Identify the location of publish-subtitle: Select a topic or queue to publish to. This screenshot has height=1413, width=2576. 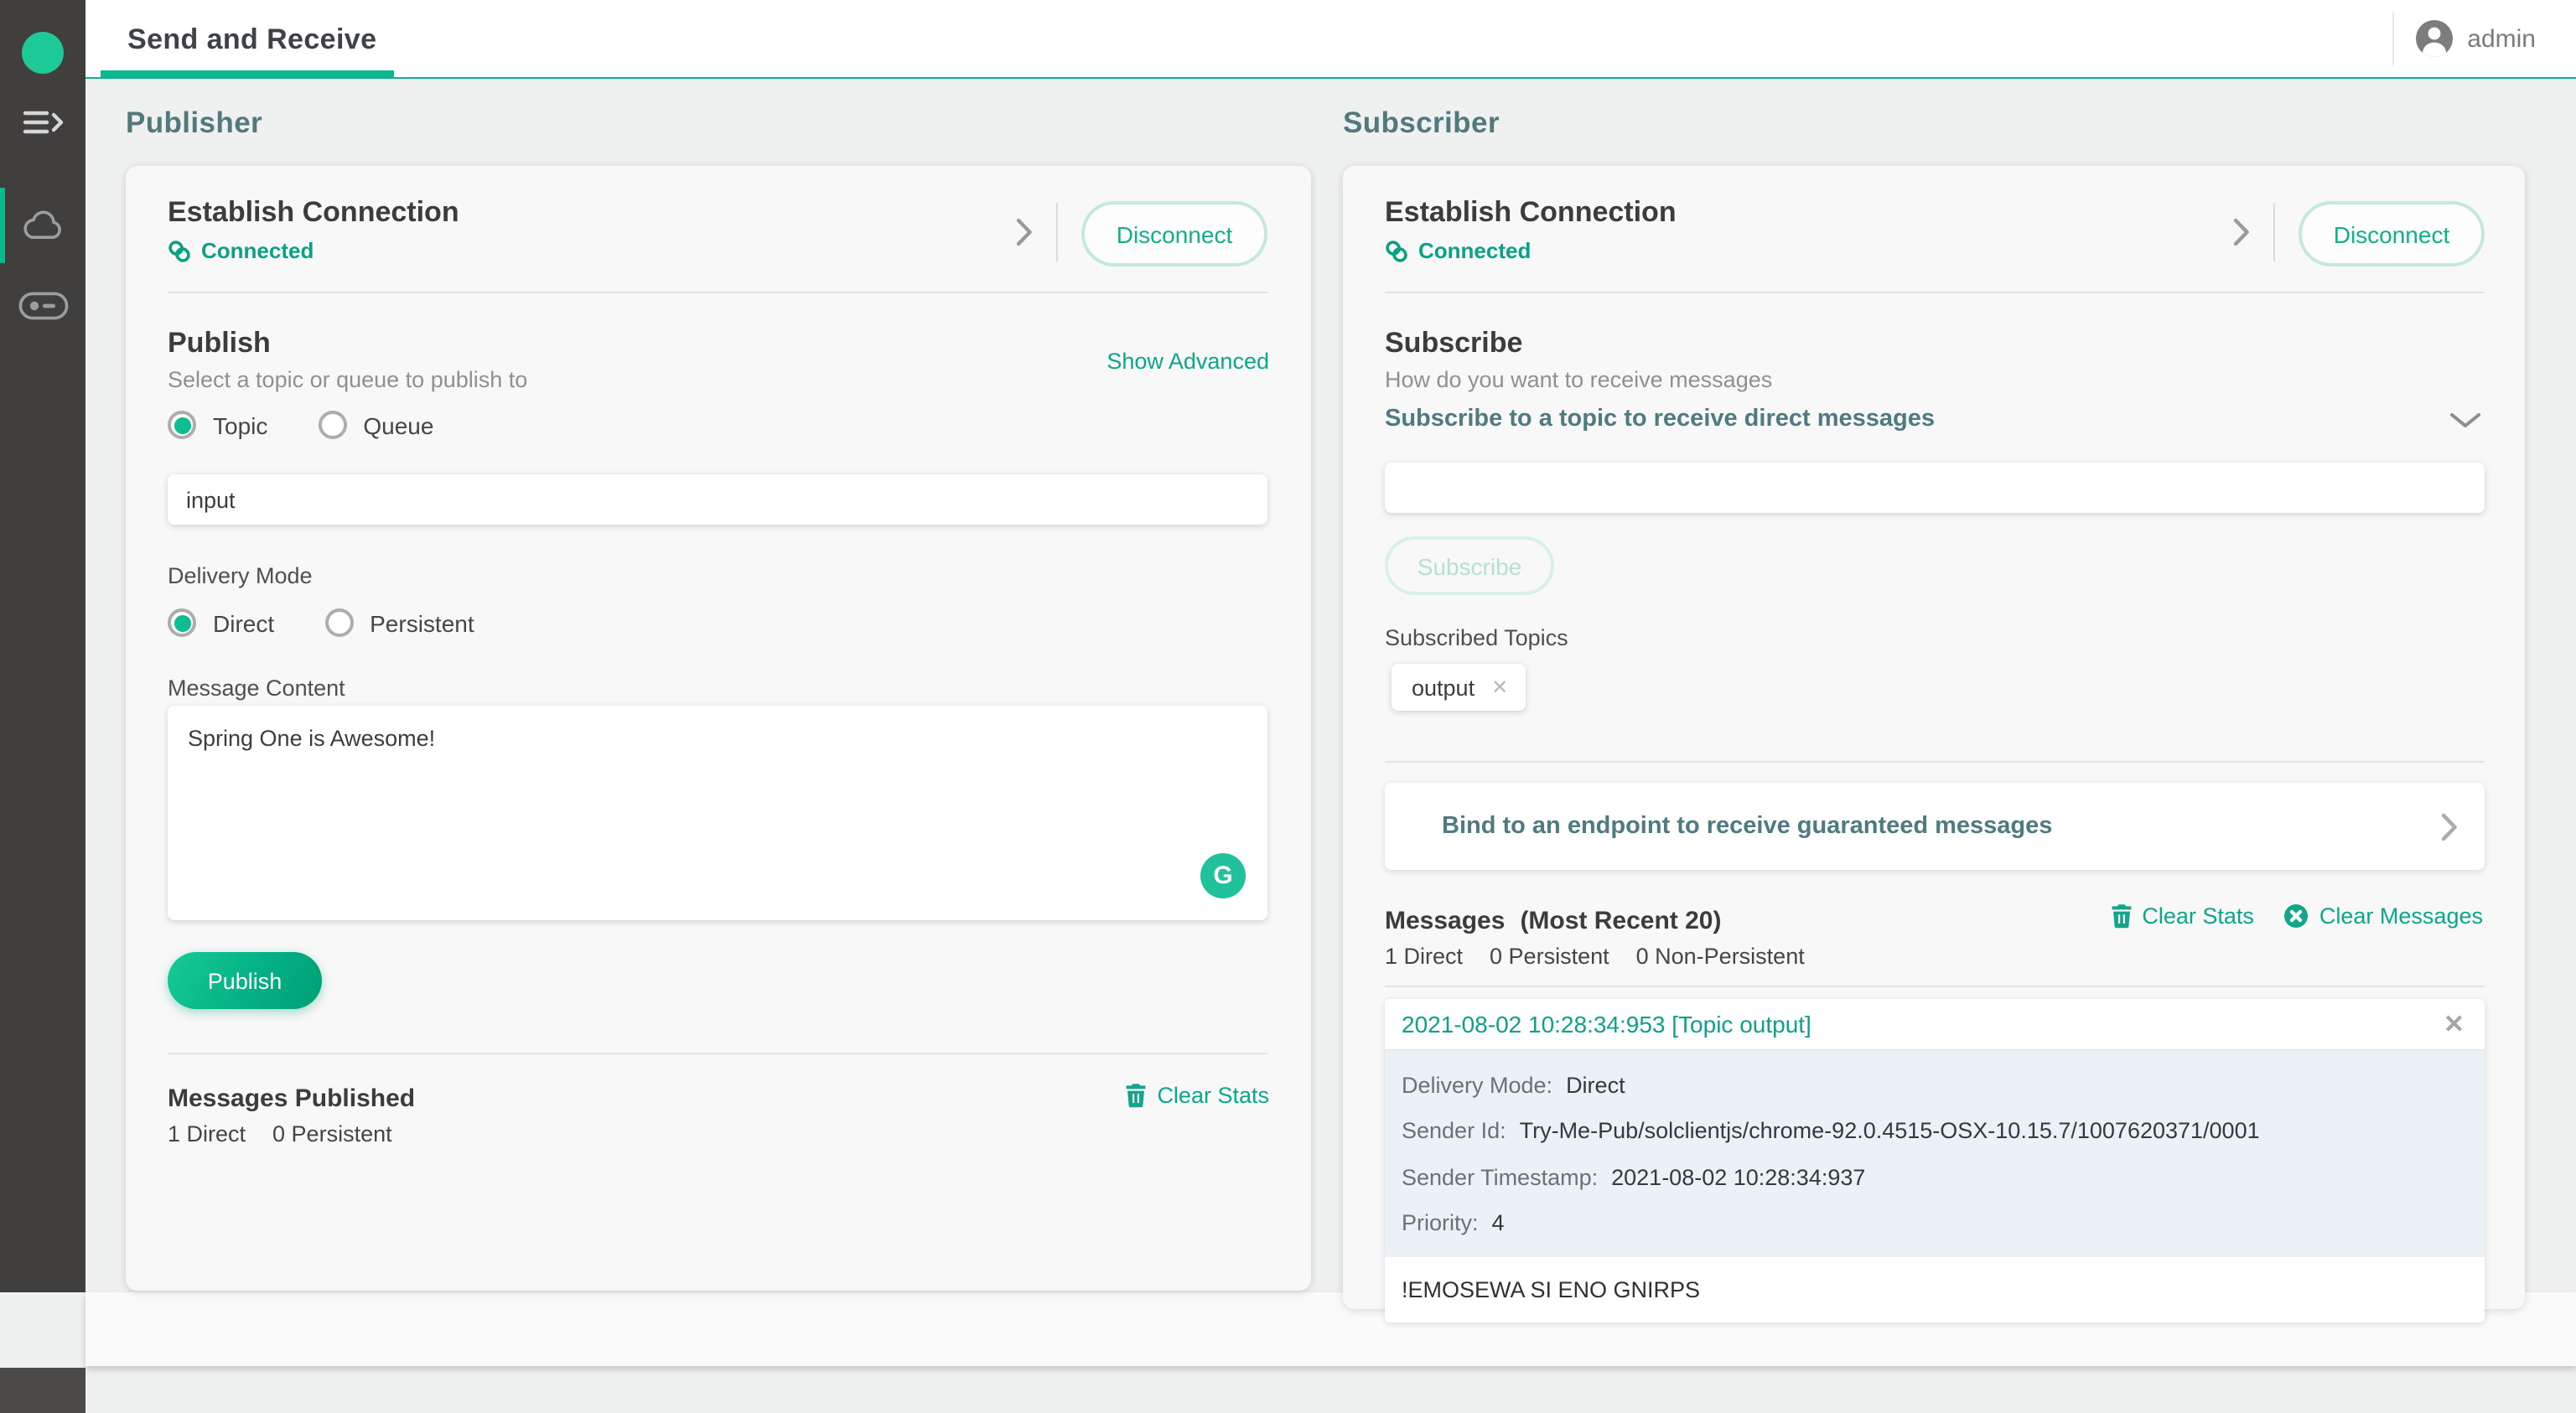
(348, 379).